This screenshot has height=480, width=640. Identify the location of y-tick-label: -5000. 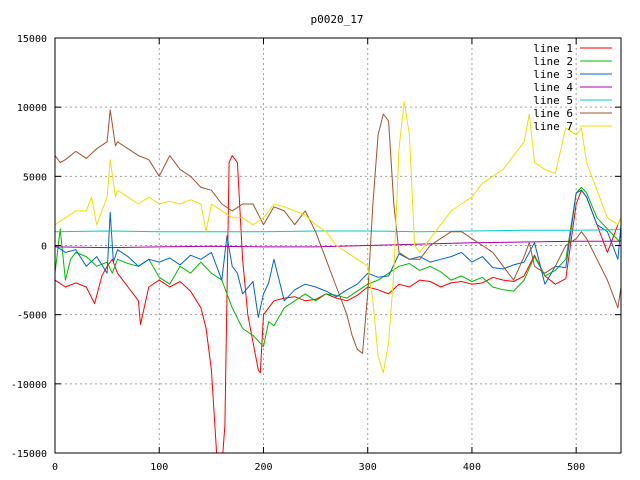
(32, 316).